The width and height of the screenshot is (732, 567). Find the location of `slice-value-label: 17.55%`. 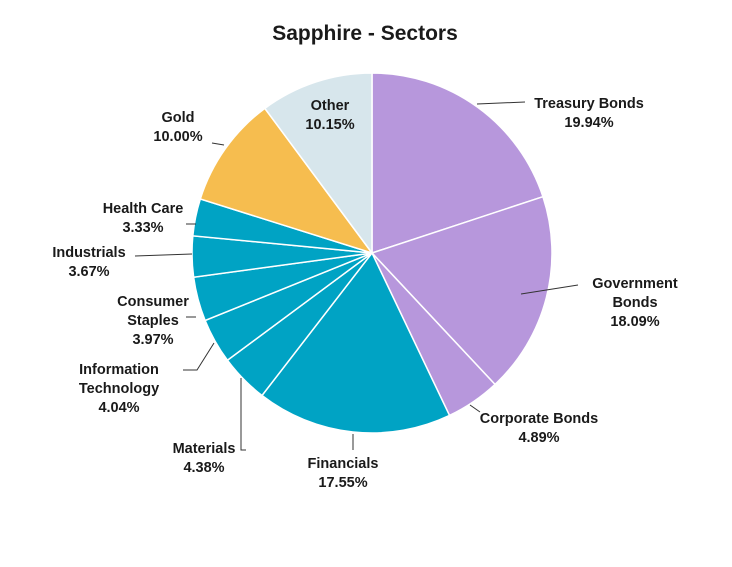

slice-value-label: 17.55% is located at coordinates (342, 483).